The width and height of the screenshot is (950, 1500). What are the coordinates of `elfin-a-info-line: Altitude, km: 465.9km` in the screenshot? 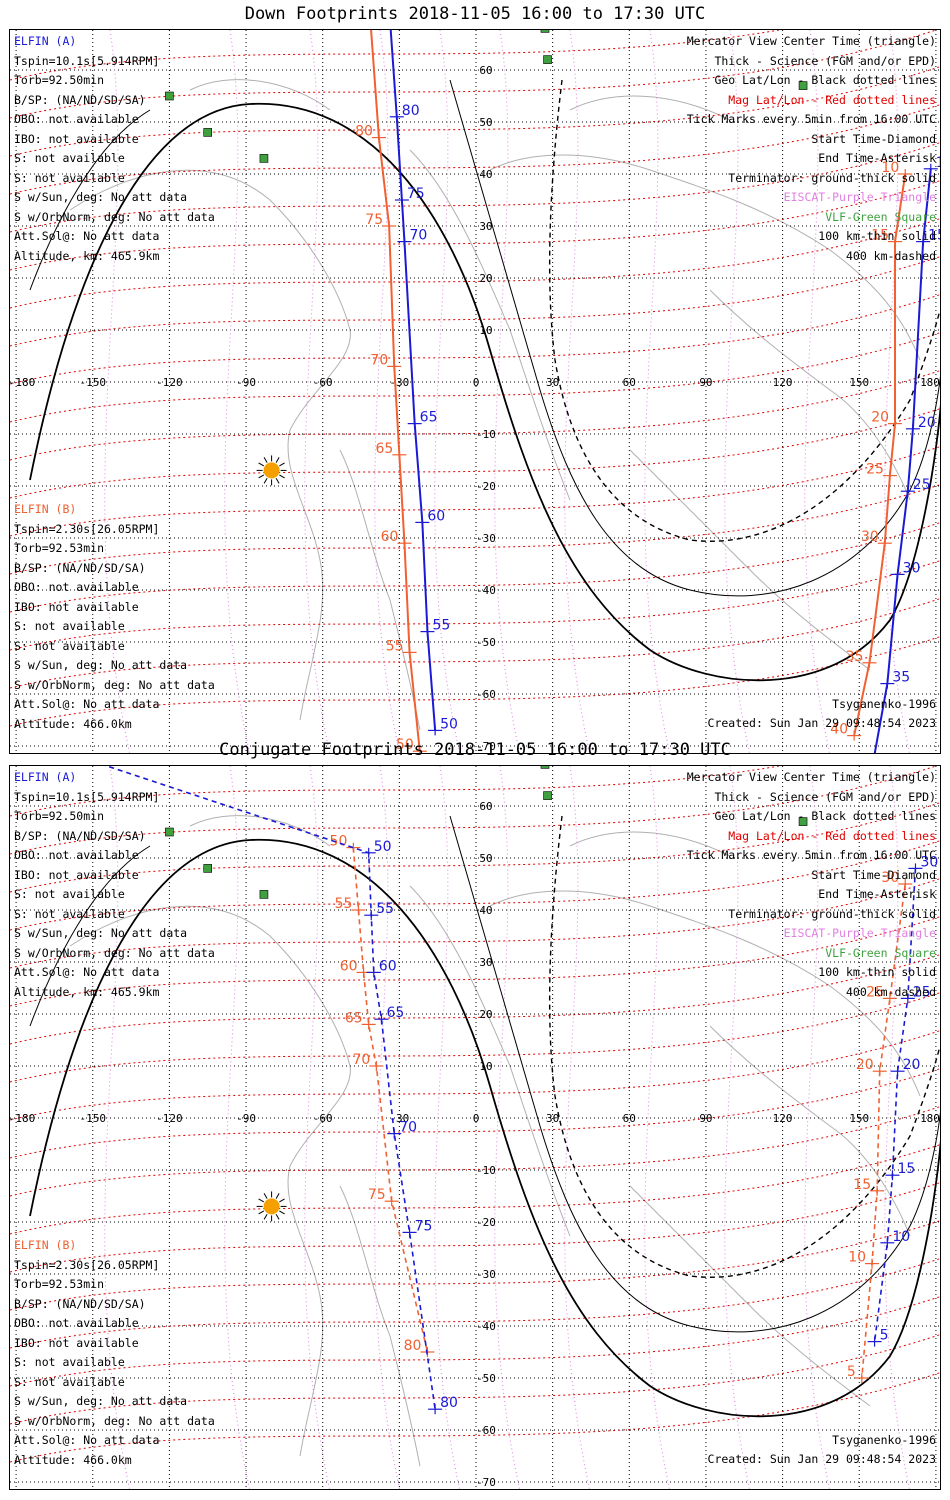 It's located at (87, 255).